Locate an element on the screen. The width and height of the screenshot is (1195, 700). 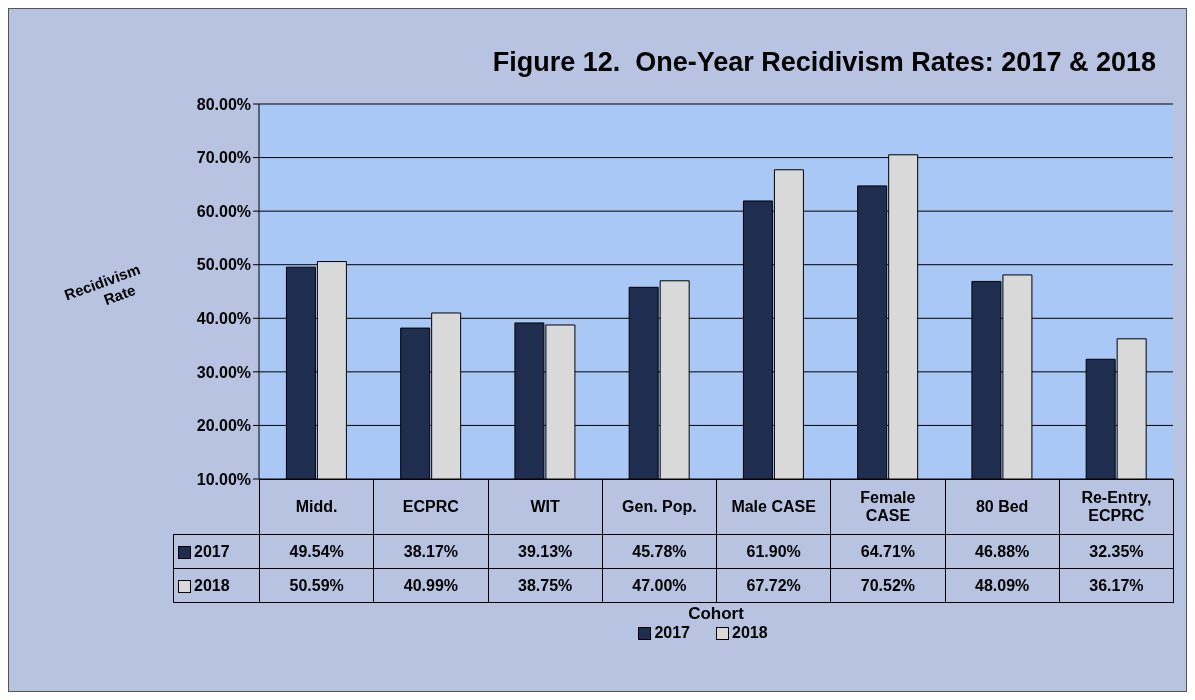
y-tick-label: 50.00% is located at coordinates (223, 265).